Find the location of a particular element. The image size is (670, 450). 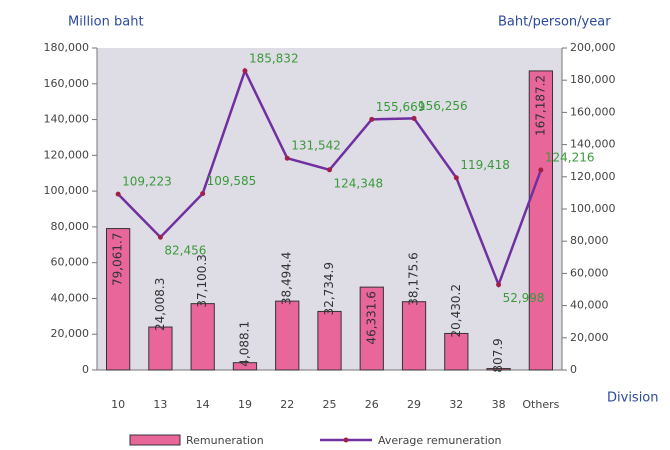

y-tick-label: 60,000 is located at coordinates (70, 262).